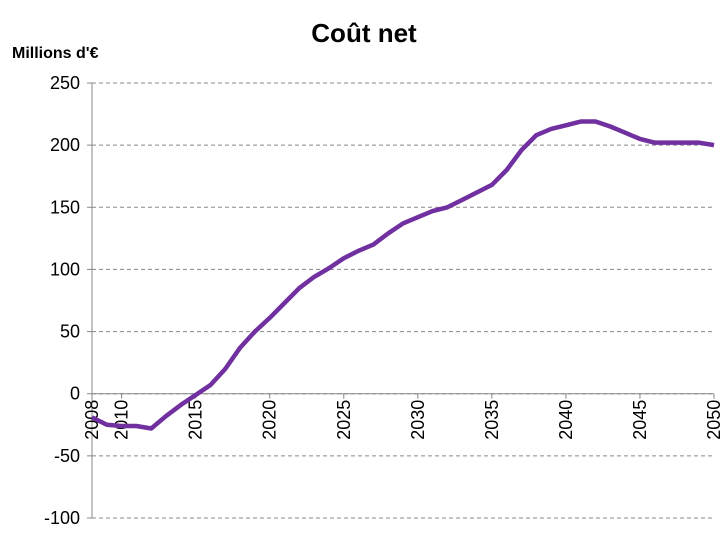 This screenshot has width=726, height=534. What do you see at coordinates (344, 420) in the screenshot?
I see `x-tick-label: 2025` at bounding box center [344, 420].